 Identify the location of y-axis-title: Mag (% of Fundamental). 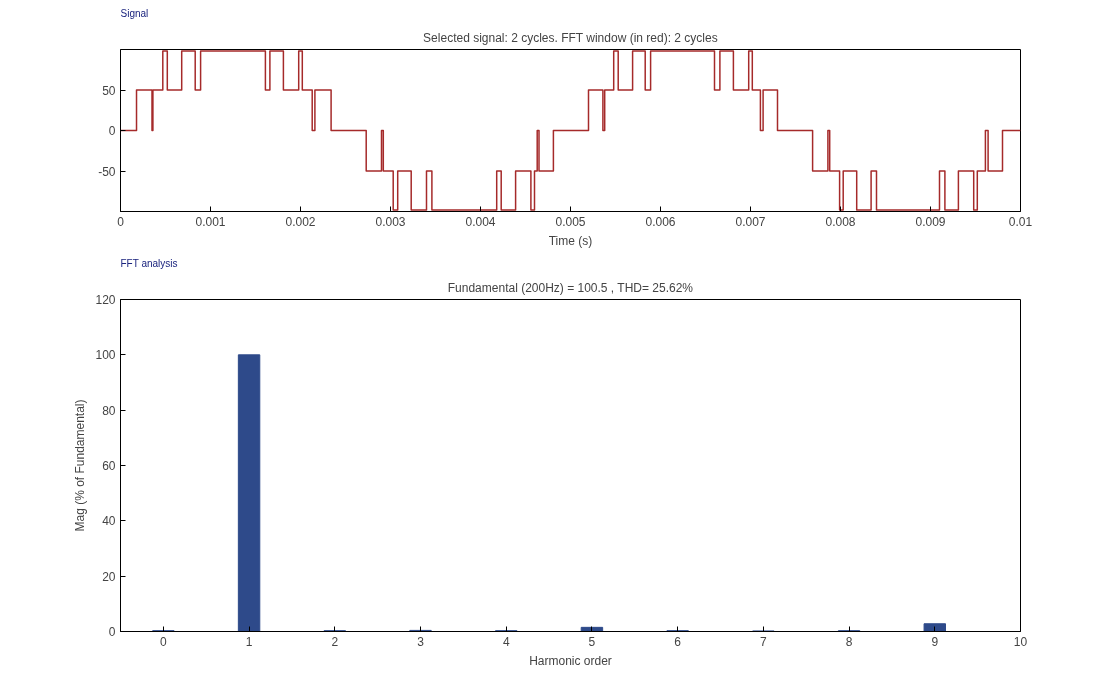
(80, 465).